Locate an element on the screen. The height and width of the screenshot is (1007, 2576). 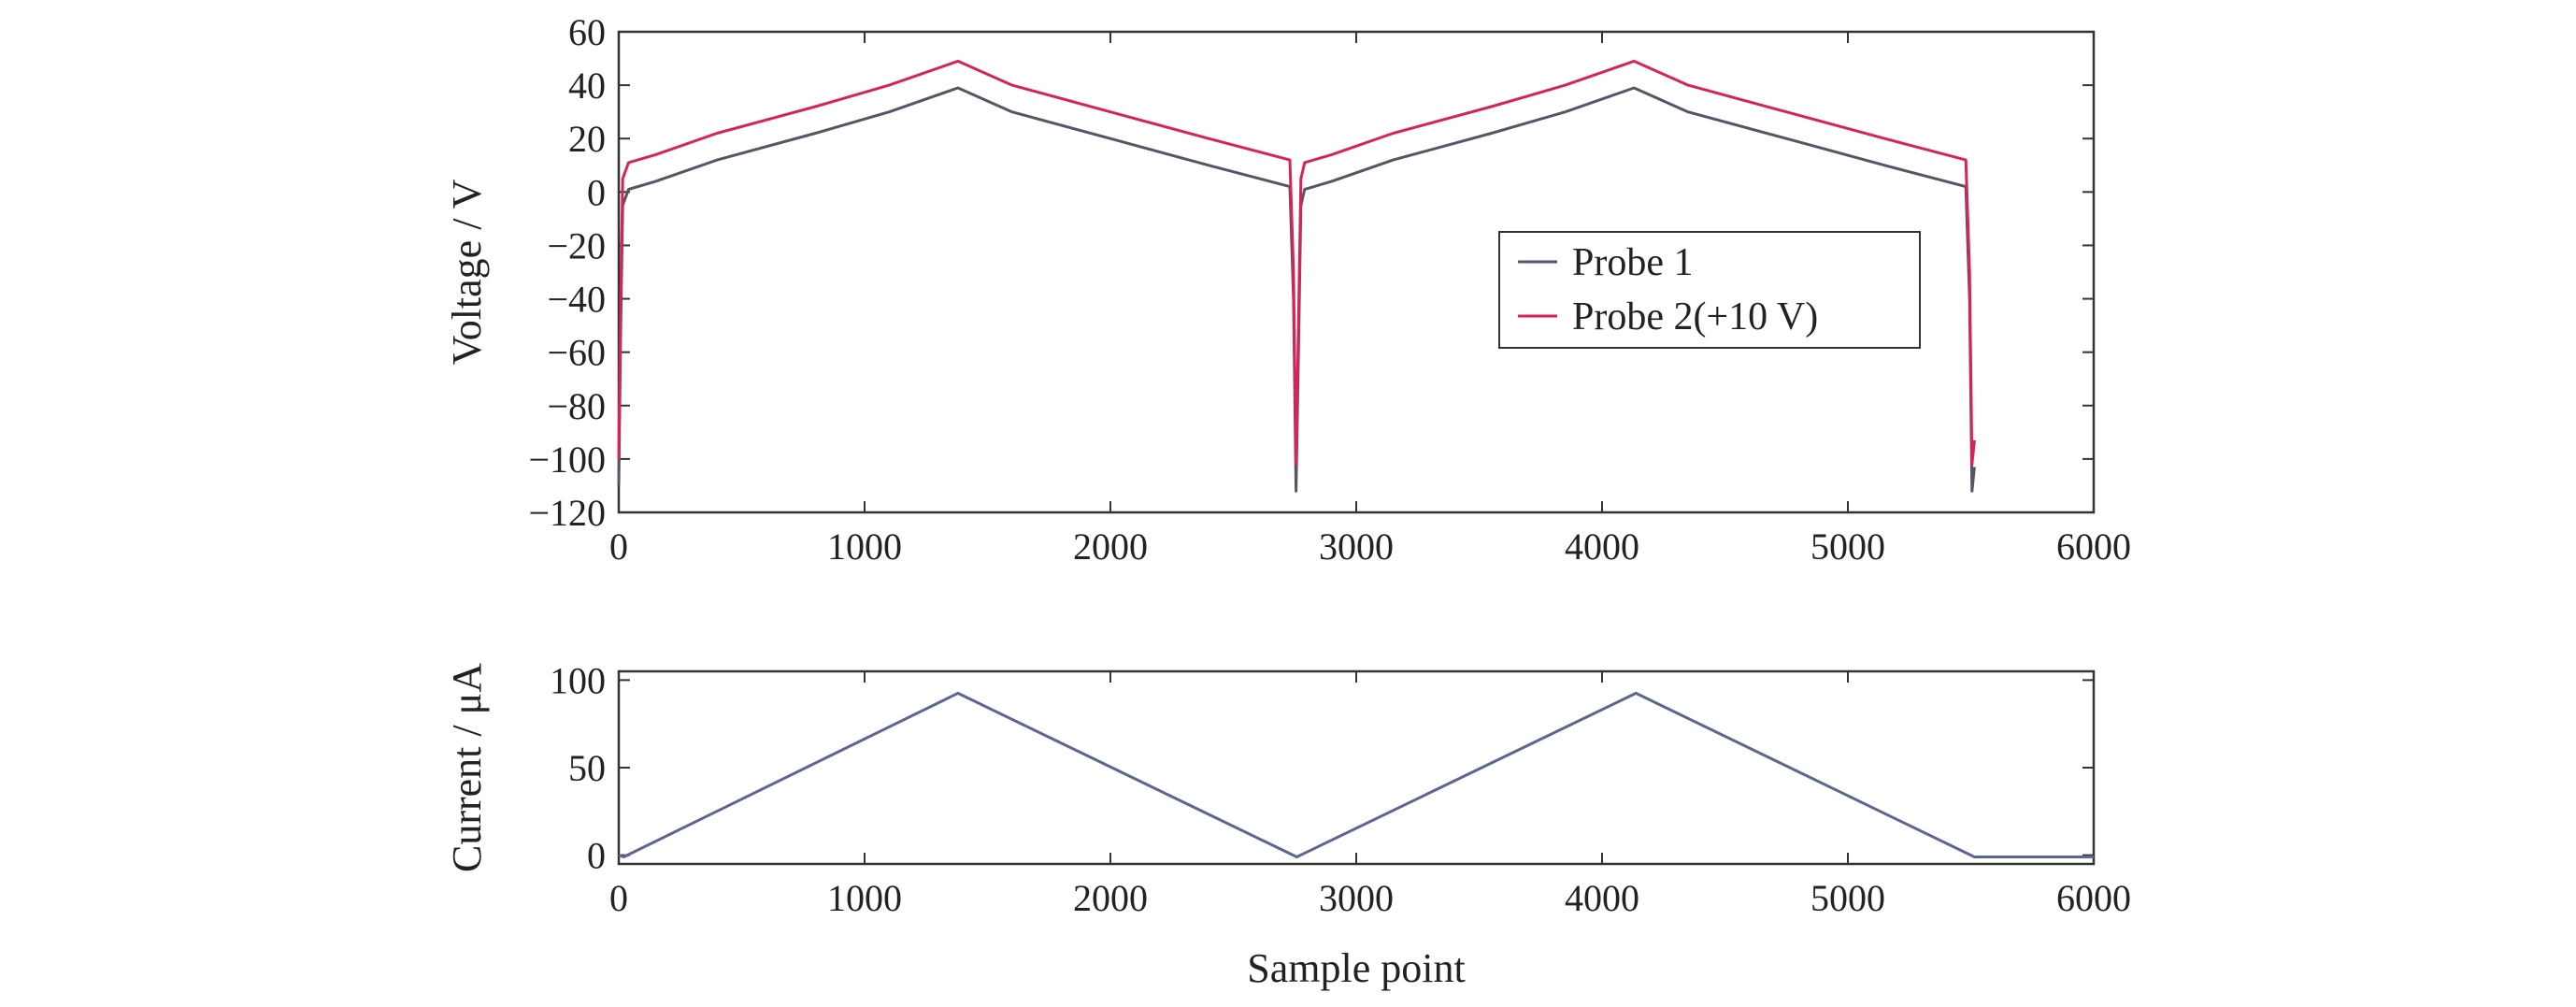
legend-label-series-1: Probe 1 is located at coordinates (1633, 262).